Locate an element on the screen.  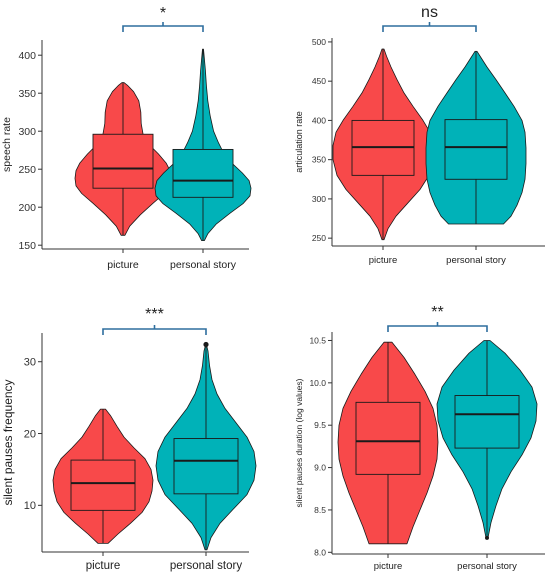
y-tick-label: 9.0 is located at coordinates (320, 468).